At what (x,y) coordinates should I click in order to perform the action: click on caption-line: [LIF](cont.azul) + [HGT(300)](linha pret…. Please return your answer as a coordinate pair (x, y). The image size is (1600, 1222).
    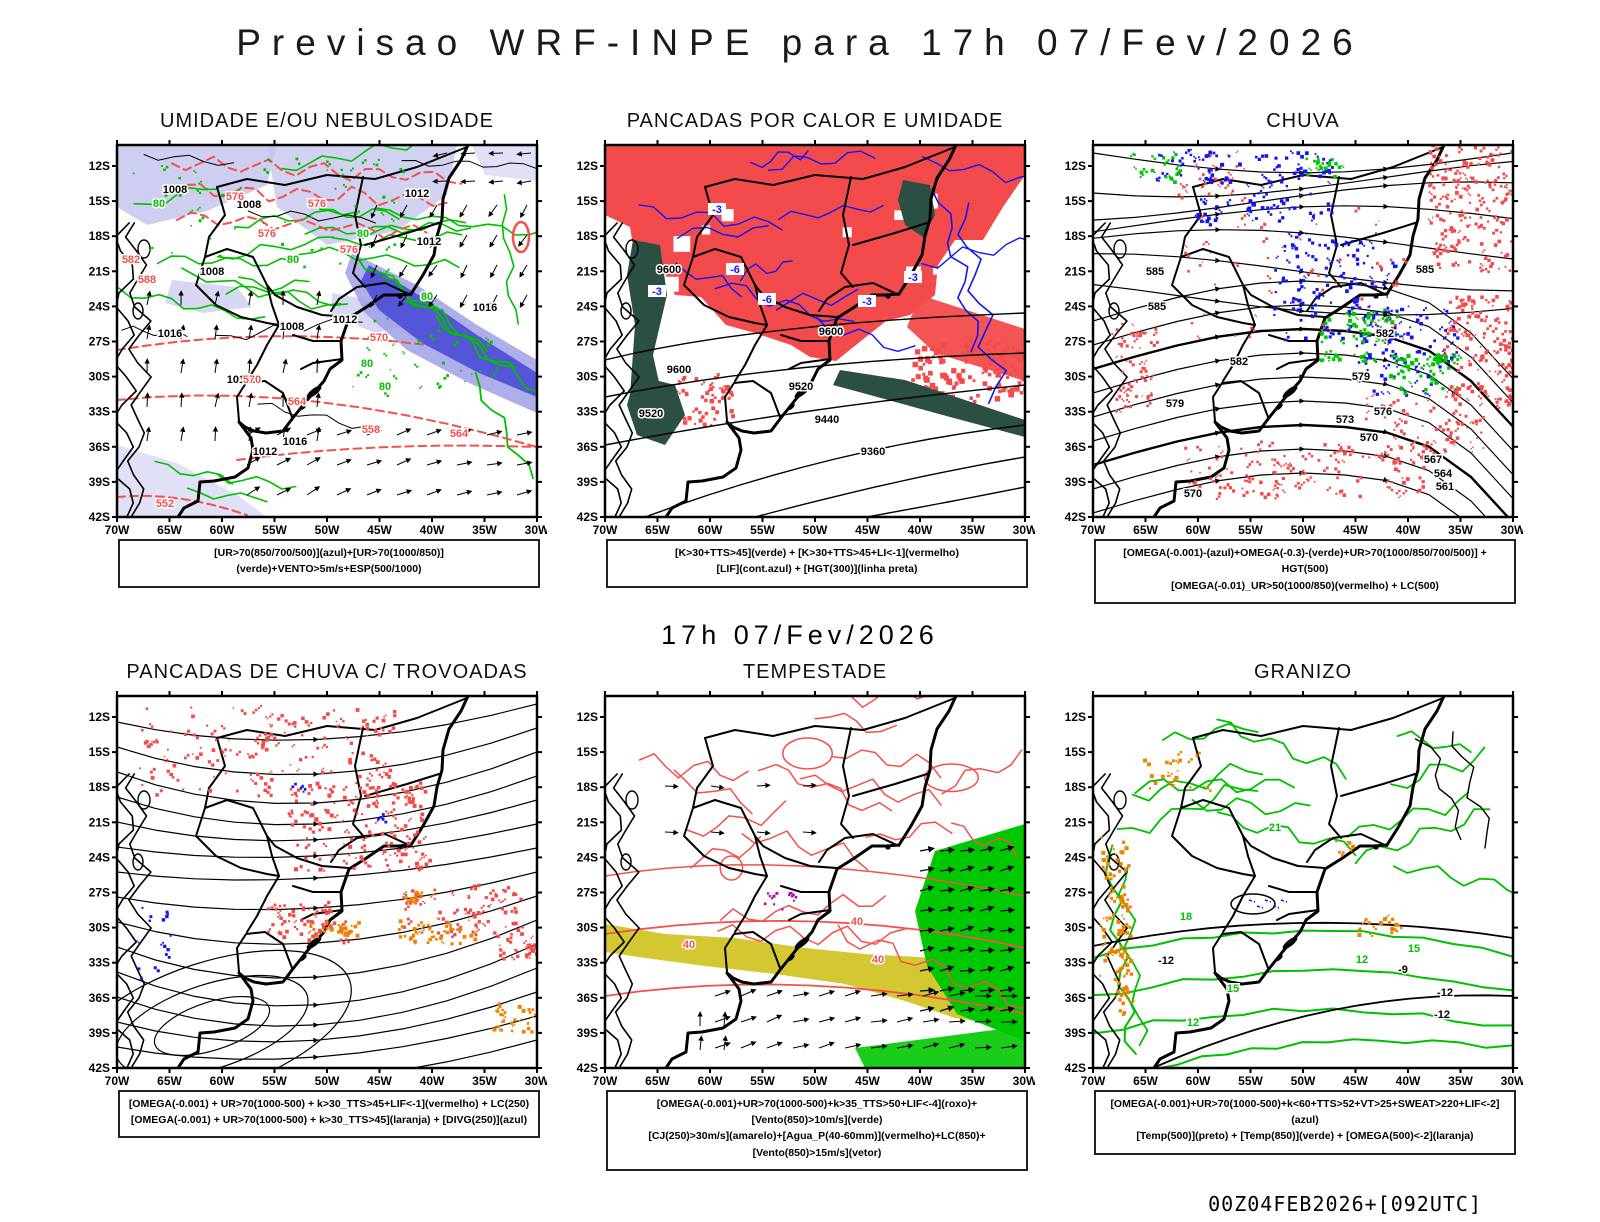
    Looking at the image, I should click on (817, 569).